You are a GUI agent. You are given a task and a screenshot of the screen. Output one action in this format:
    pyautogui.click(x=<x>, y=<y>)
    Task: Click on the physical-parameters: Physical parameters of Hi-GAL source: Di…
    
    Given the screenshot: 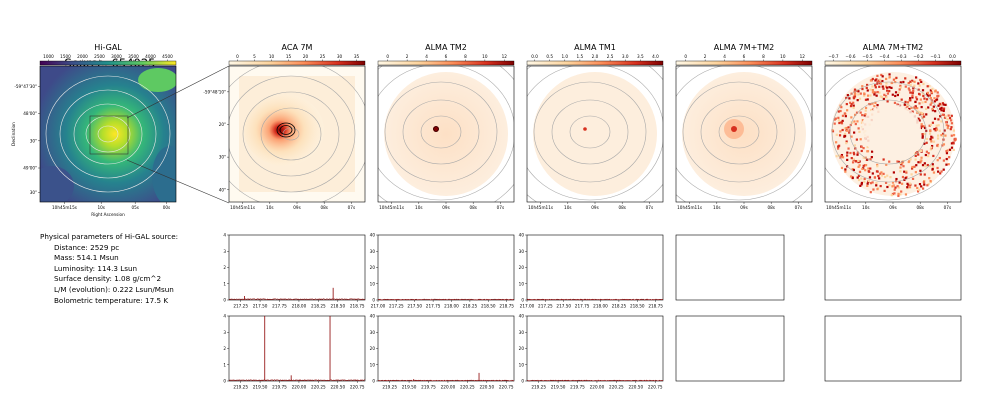 What is the action you would take?
    pyautogui.click(x=109, y=269)
    